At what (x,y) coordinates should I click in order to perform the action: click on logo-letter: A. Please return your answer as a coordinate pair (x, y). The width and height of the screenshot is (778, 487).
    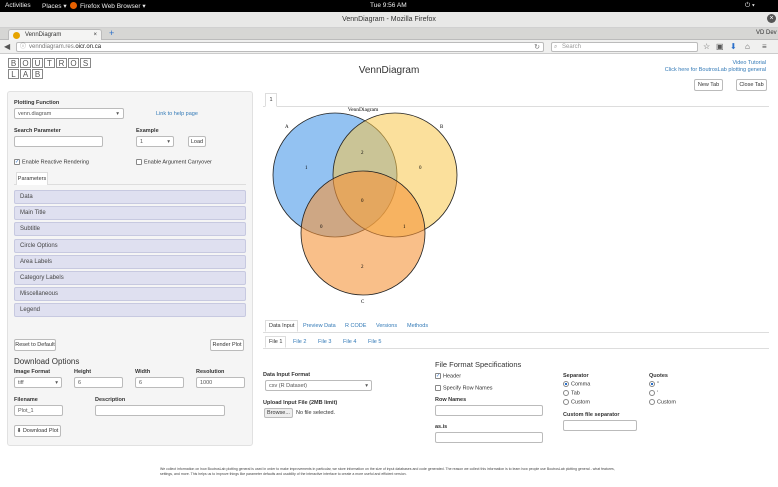
    Looking at the image, I should click on (25, 74).